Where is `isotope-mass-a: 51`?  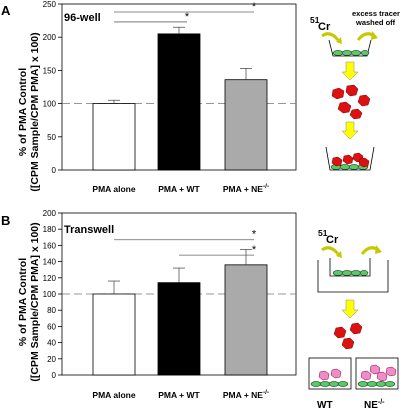 isotope-mass-a: 51 is located at coordinates (315, 20).